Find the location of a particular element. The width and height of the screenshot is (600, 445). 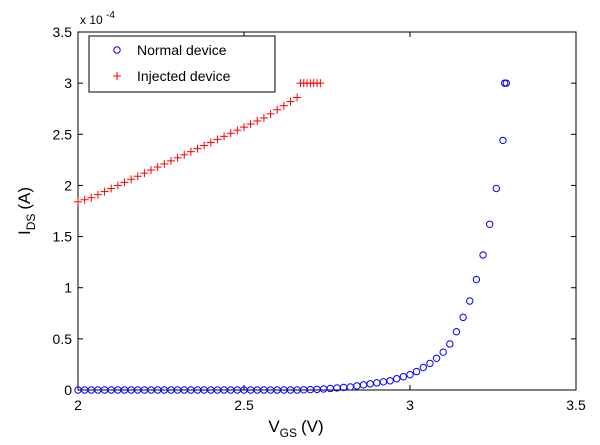

x-tick-label: 2 is located at coordinates (78, 405).